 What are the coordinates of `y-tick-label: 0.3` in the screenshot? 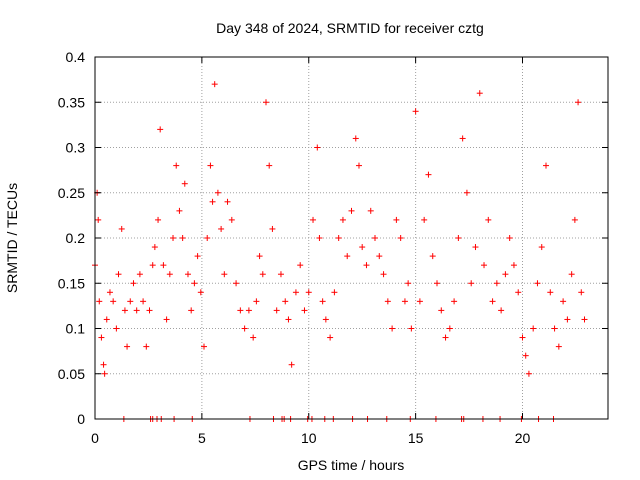 It's located at (76, 148).